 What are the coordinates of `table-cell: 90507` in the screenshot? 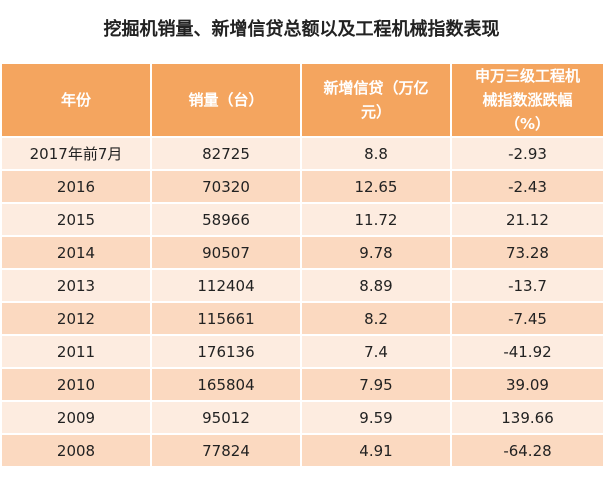 It's located at (226, 252).